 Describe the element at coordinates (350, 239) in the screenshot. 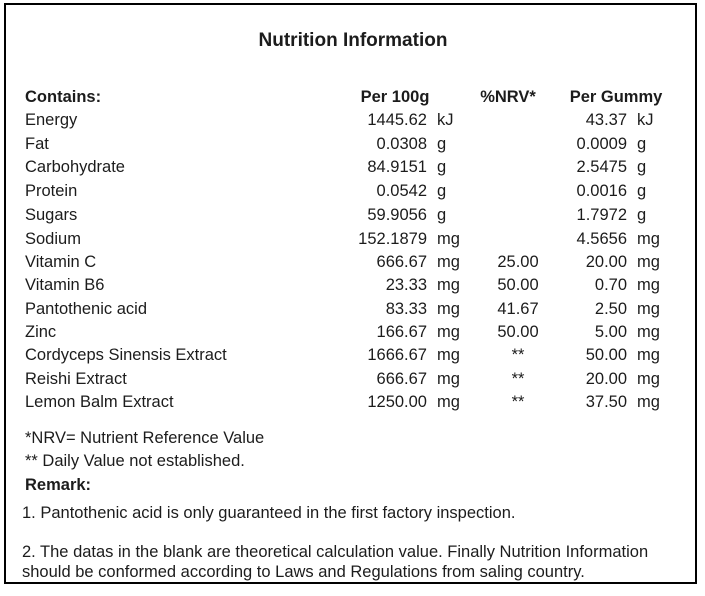

I see `table-row: Sodium 152.1879 mg 4.5656 mg` at that location.